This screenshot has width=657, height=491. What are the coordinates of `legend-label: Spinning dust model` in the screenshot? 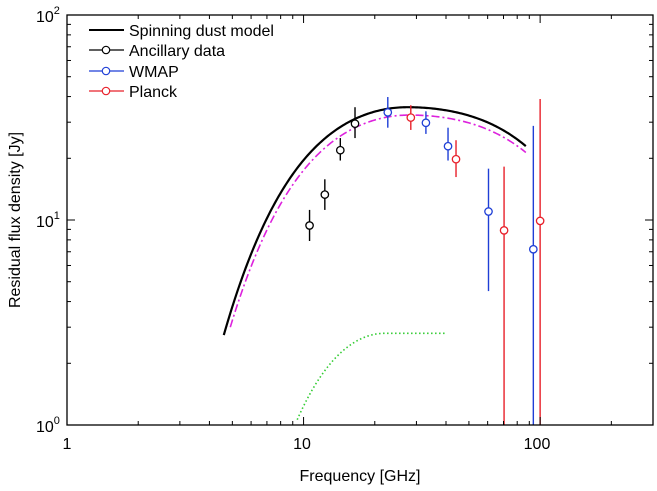 It's located at (201, 31).